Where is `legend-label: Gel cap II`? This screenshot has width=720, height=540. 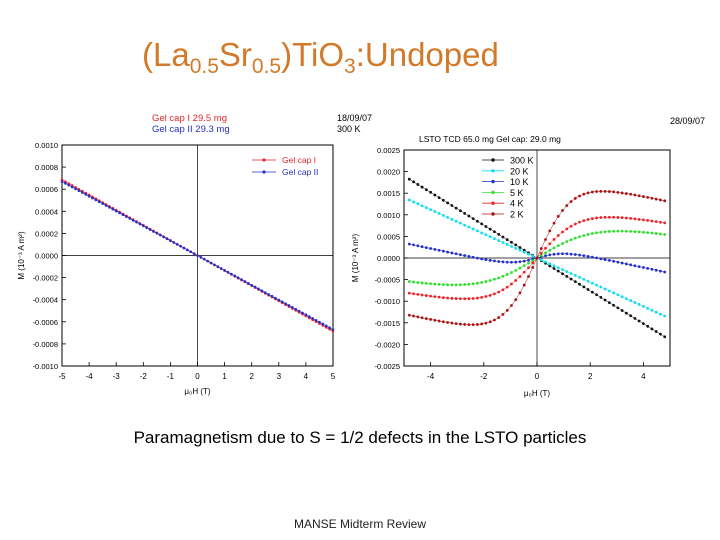
legend-label: Gel cap II is located at coordinates (300, 172).